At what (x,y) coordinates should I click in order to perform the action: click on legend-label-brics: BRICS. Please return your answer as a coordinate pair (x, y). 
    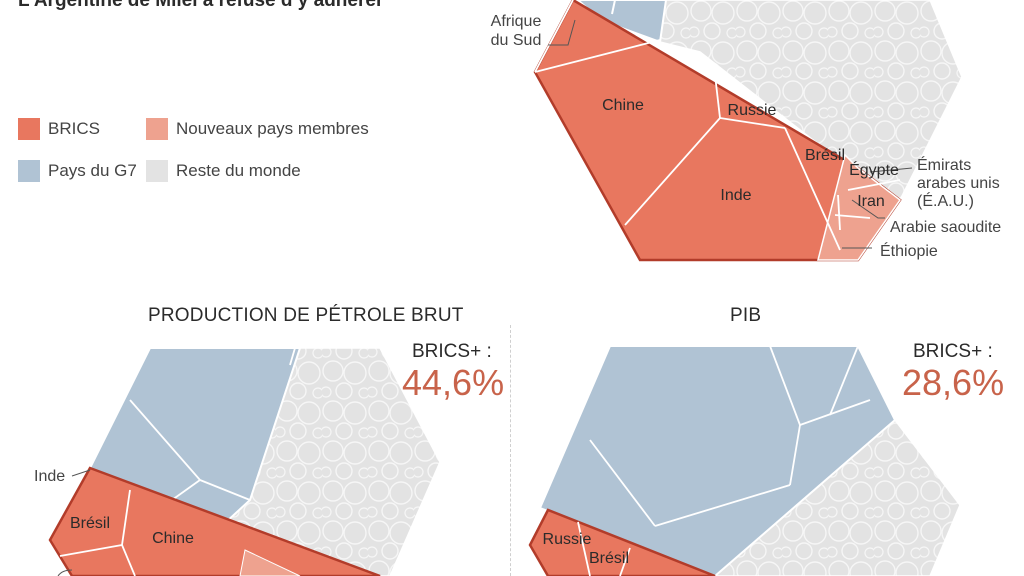
    Looking at the image, I should click on (74, 128).